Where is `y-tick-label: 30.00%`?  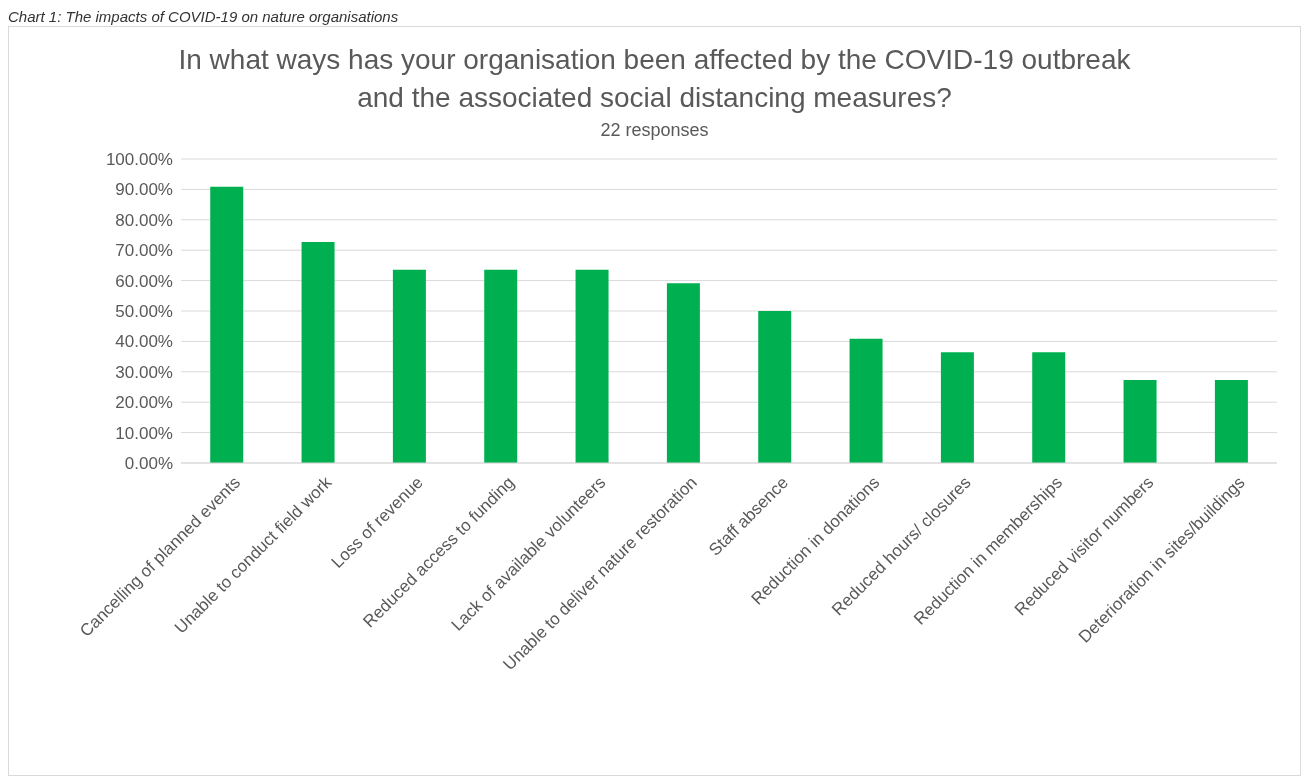 y-tick-label: 30.00% is located at coordinates (144, 372).